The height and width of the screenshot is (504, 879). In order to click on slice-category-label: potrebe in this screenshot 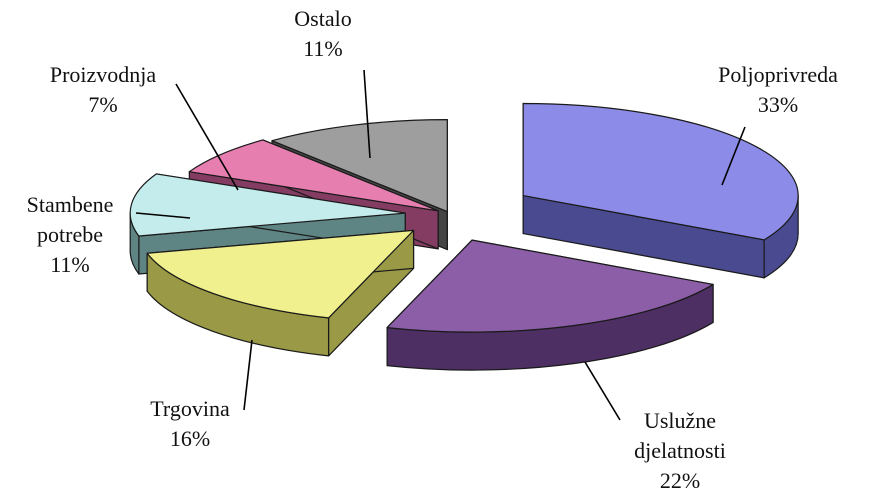, I will do `click(70, 234)`.